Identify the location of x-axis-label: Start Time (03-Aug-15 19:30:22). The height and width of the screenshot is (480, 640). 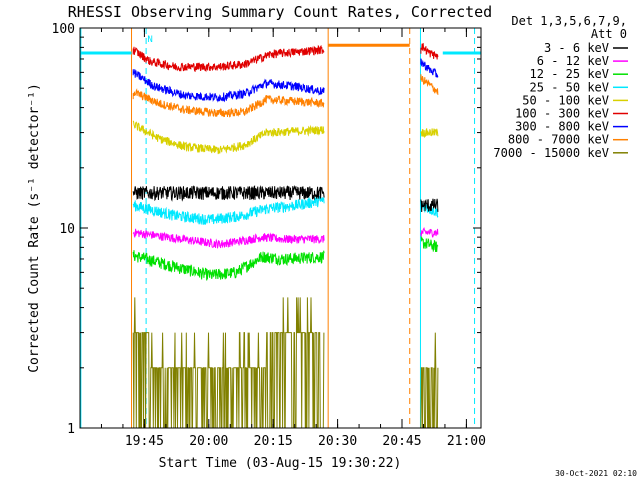
(280, 463).